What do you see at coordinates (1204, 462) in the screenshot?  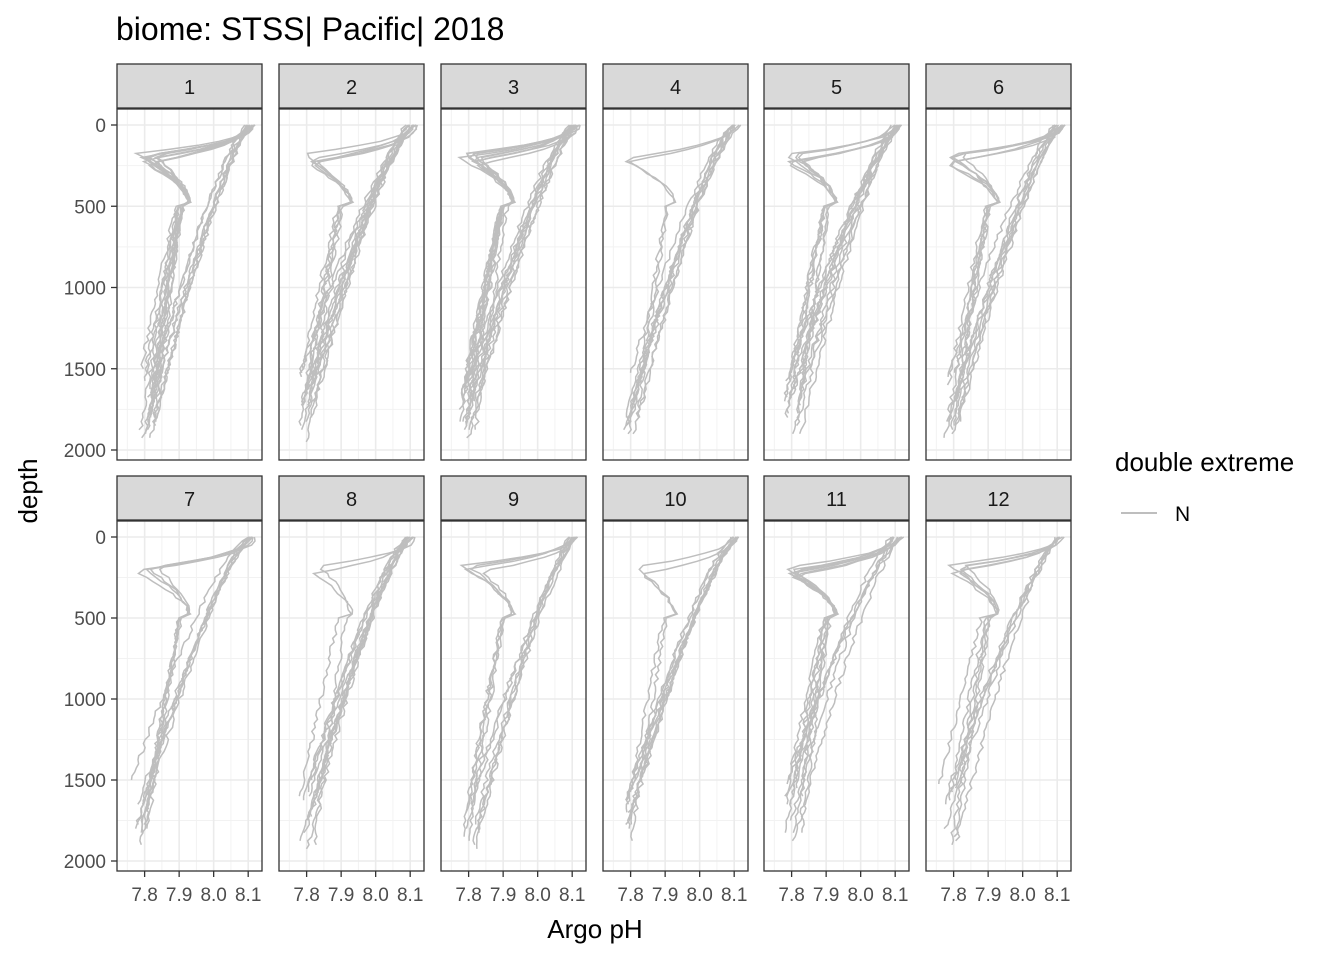 I see `legend-title: double extreme` at bounding box center [1204, 462].